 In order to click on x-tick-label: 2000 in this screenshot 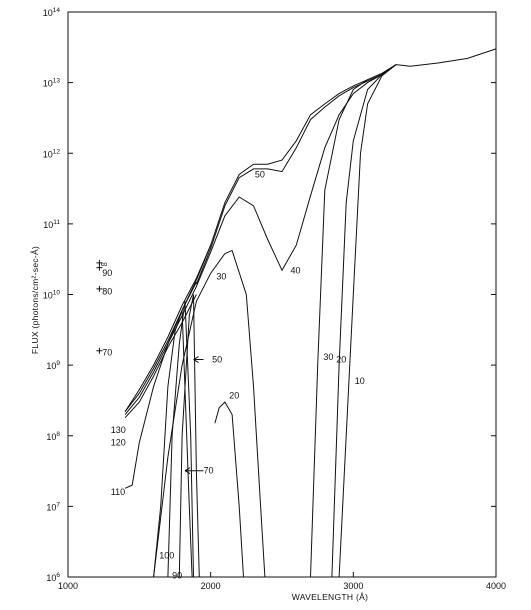, I will do `click(211, 586)`.